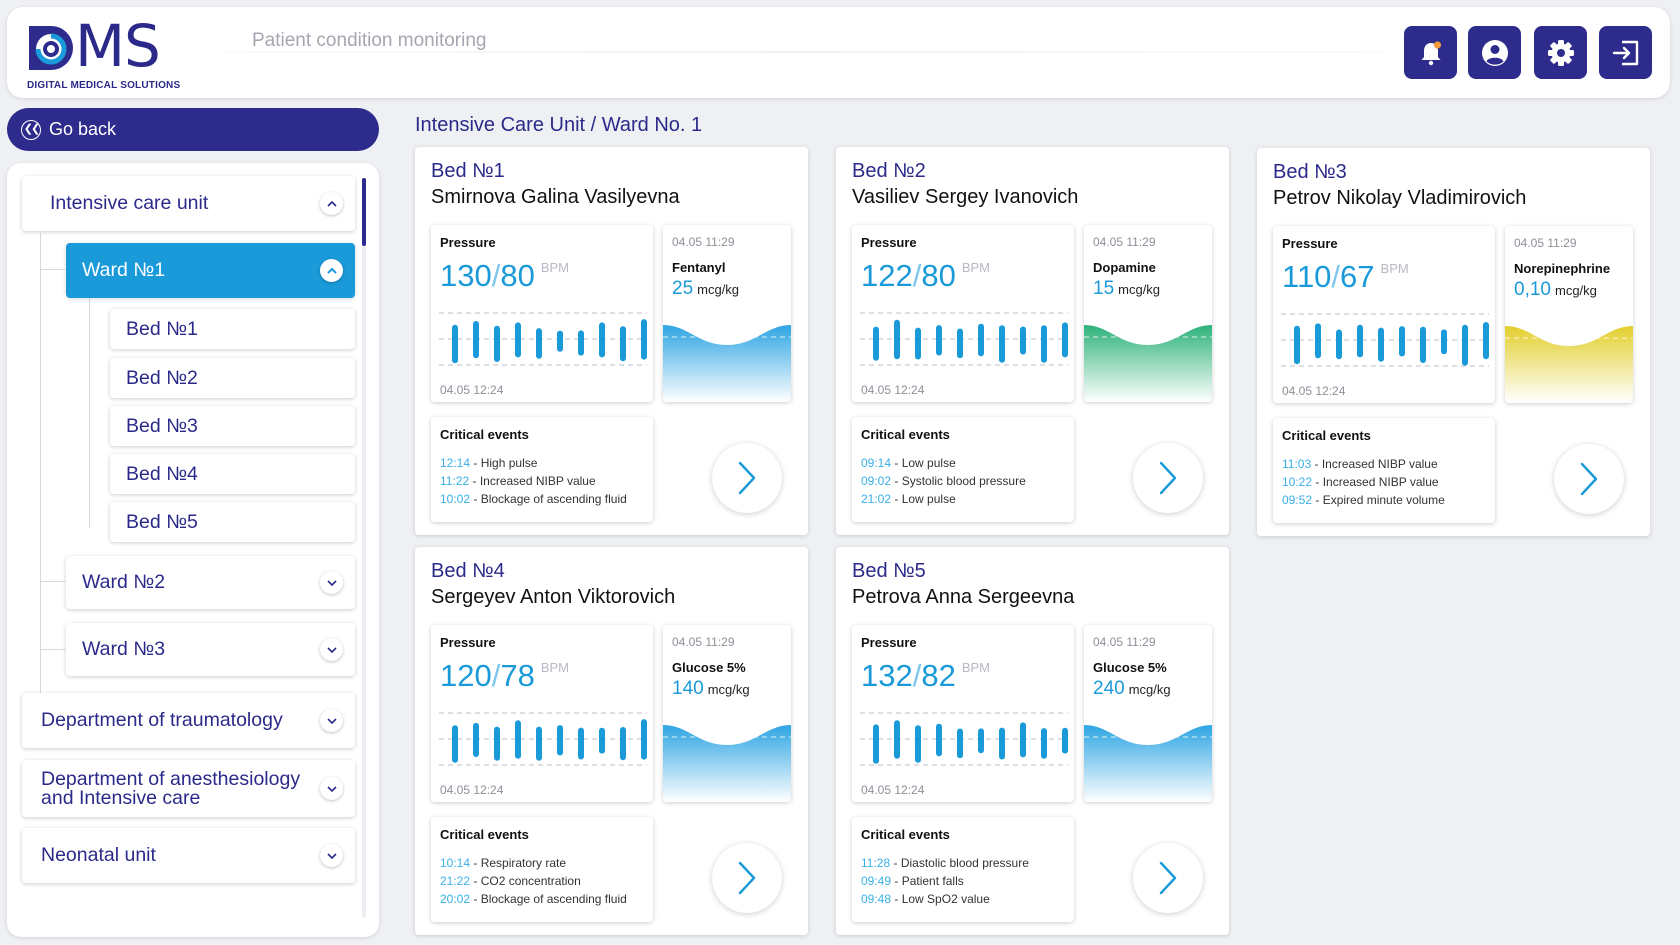 The width and height of the screenshot is (1680, 945). What do you see at coordinates (1132, 689) in the screenshot?
I see `medication-dose: 240 mcg/kg` at bounding box center [1132, 689].